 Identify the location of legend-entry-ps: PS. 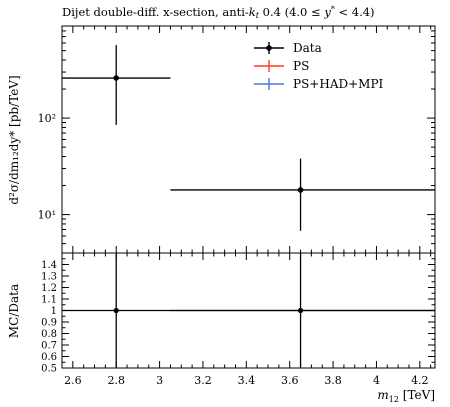
(281, 66).